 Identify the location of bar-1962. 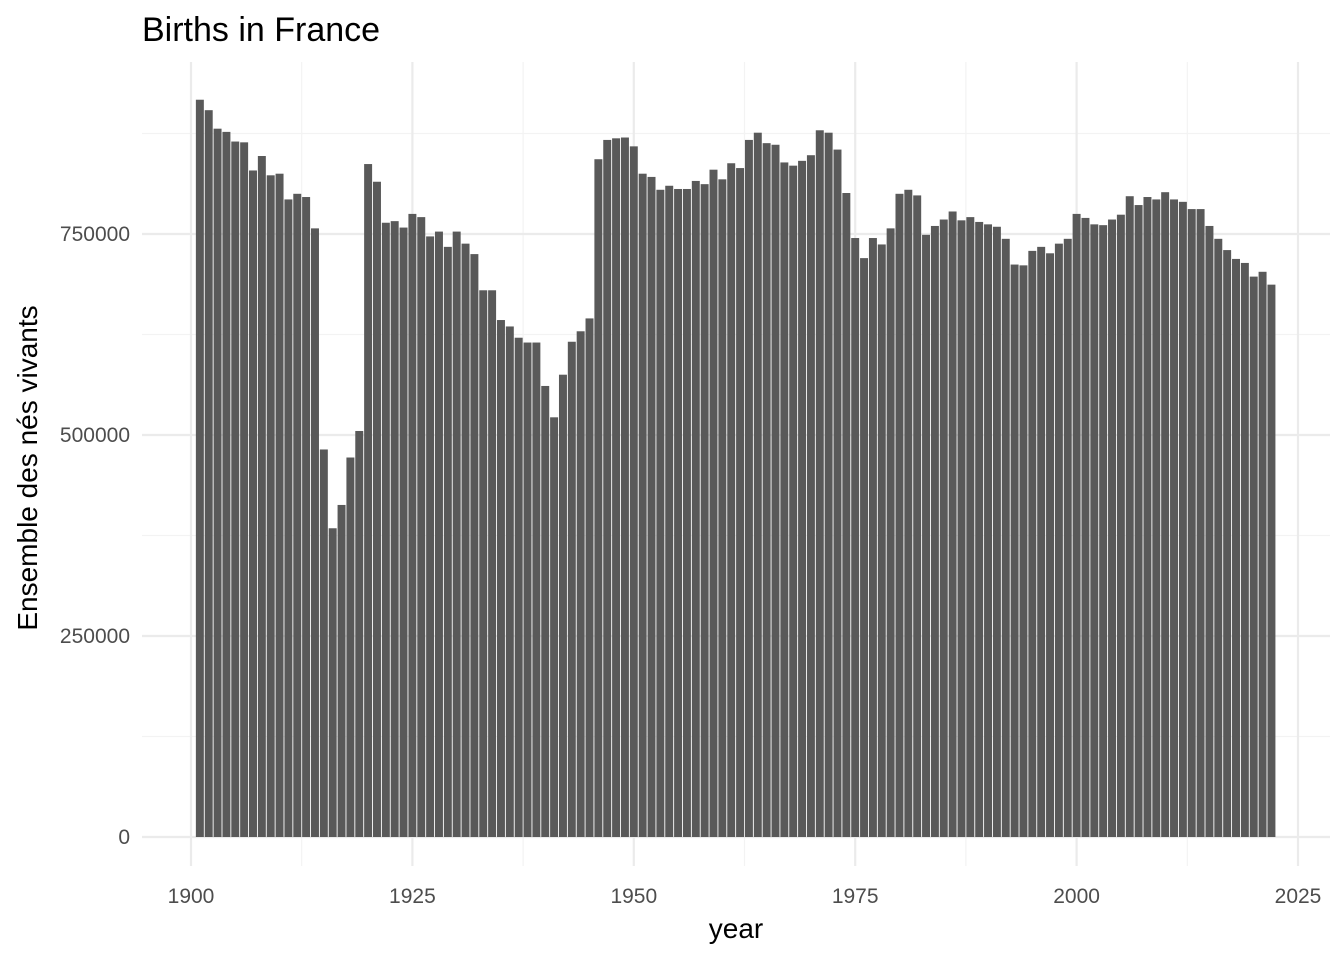
(740, 502).